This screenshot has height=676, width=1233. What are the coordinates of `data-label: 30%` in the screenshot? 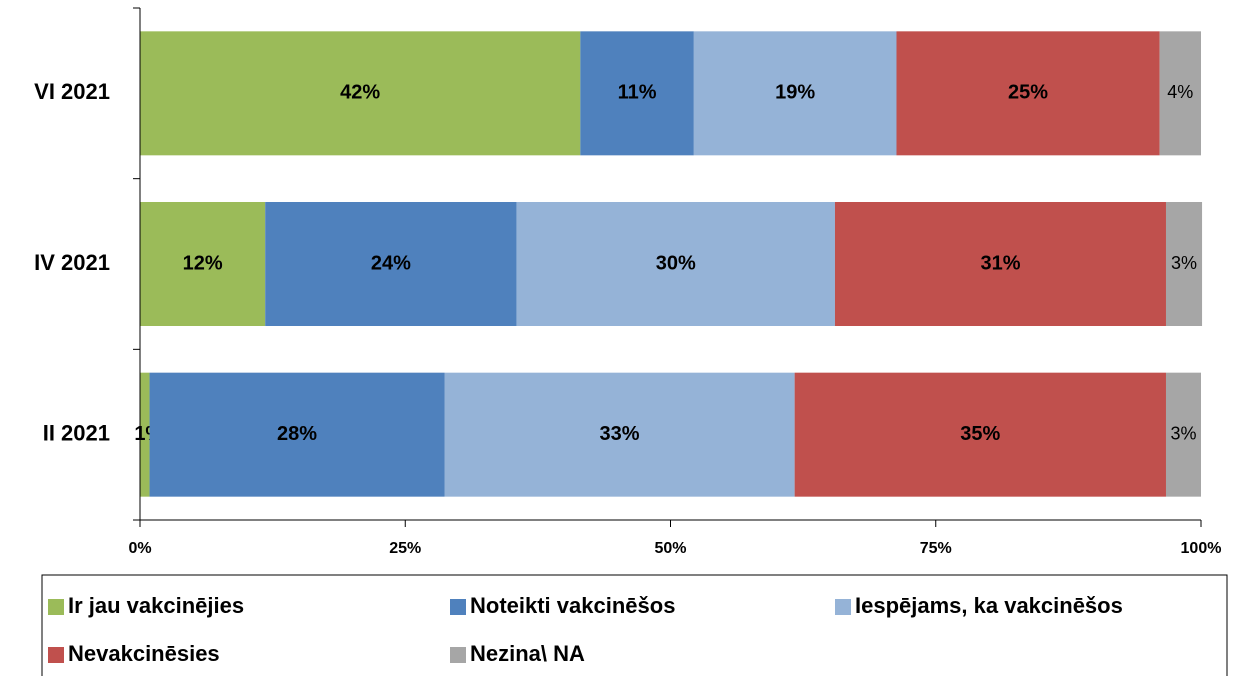 It's located at (676, 263).